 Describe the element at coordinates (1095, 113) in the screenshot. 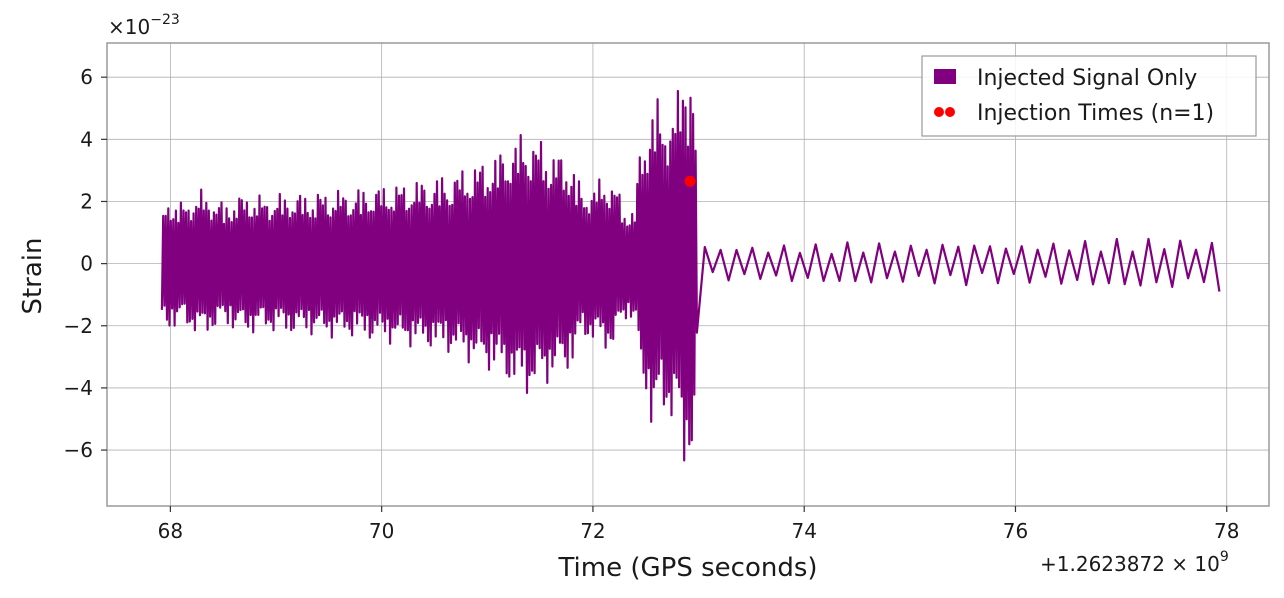

I see `legend-label-injection-times: Injection Times (n=1)` at that location.